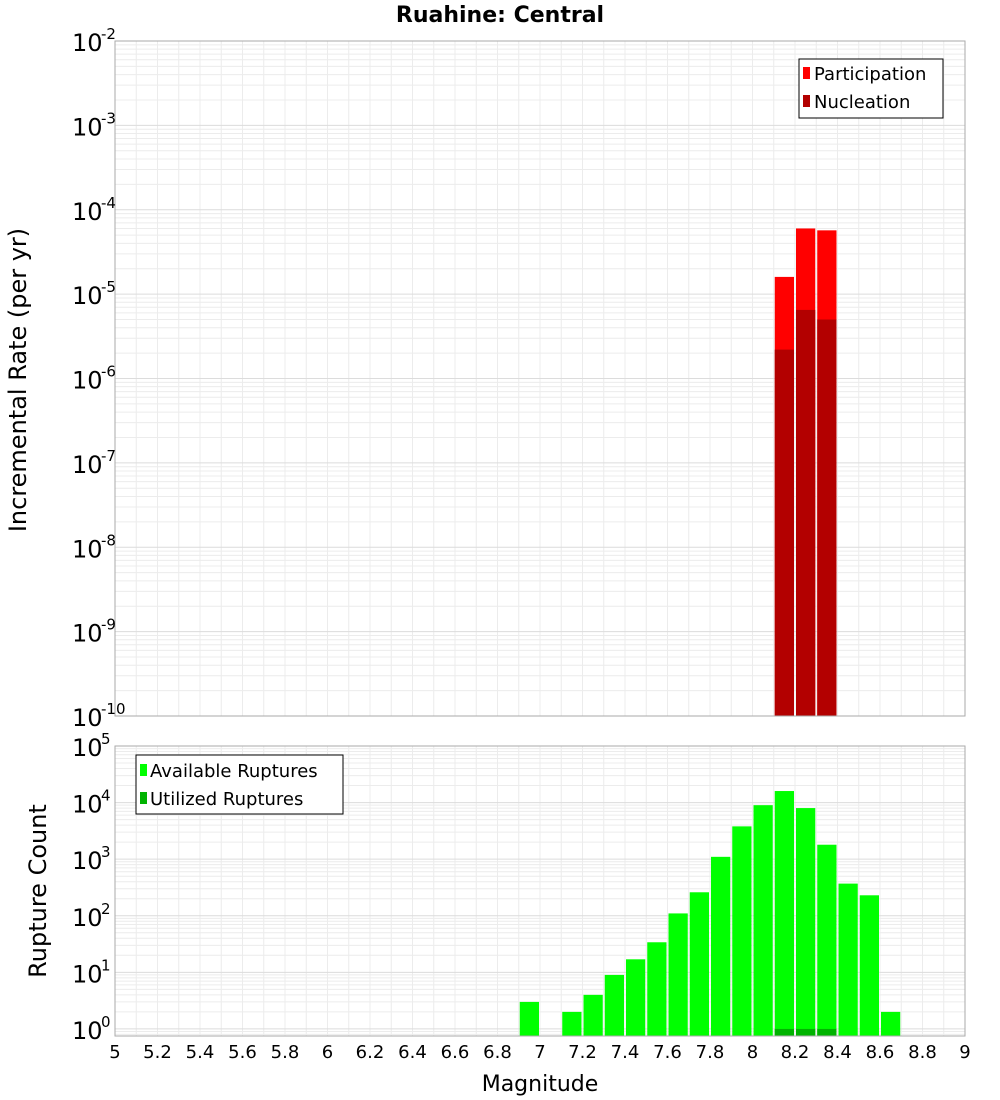 The width and height of the screenshot is (1000, 1100). I want to click on x-tick-label: 8.6, so click(880, 1052).